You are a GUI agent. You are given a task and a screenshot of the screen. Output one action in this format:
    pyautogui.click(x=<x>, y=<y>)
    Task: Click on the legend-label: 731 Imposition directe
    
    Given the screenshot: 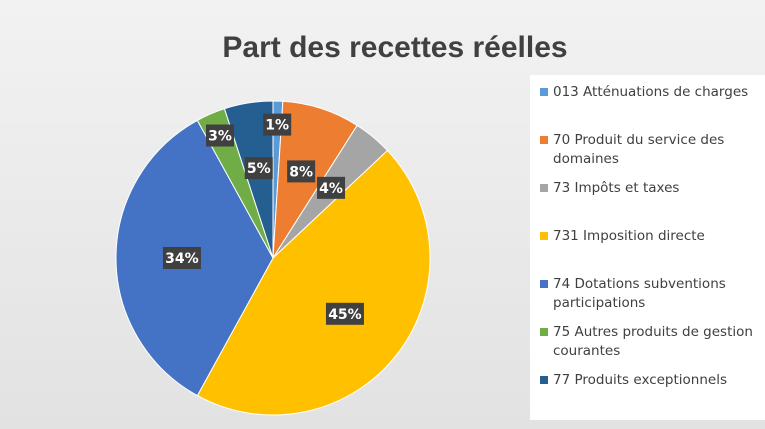 What is the action you would take?
    pyautogui.click(x=629, y=236)
    